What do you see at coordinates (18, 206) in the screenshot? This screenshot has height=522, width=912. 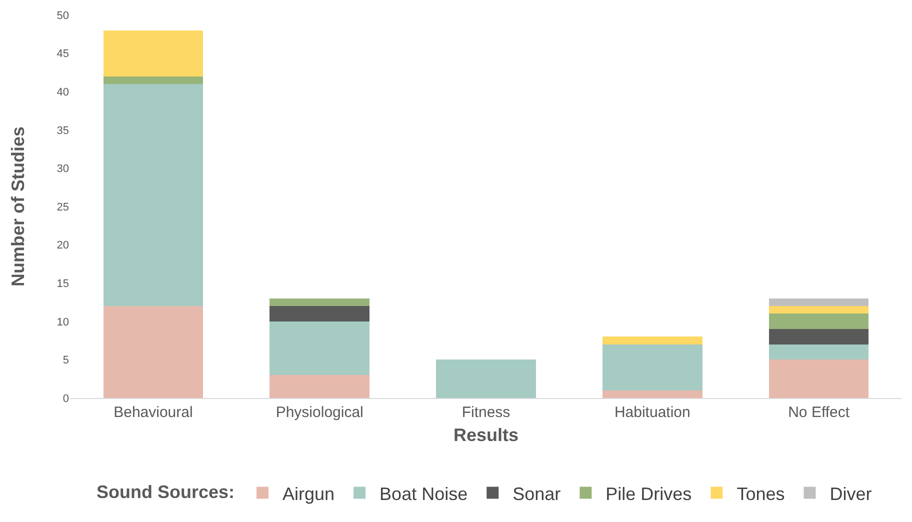 I see `y-axis-title: Number of Studies` at bounding box center [18, 206].